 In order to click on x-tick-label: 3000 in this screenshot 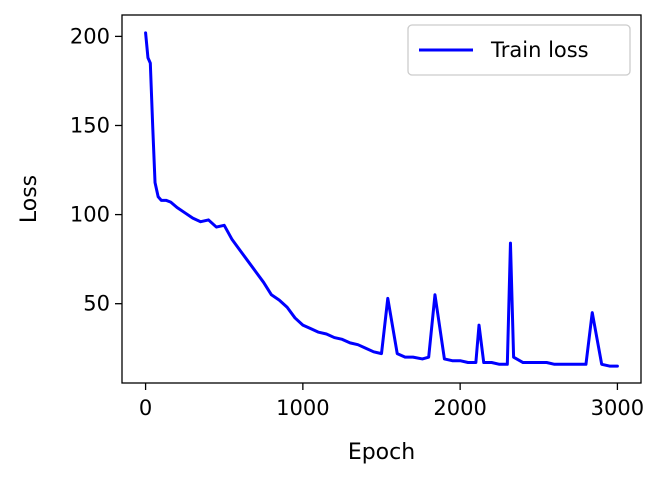, I will do `click(617, 408)`.